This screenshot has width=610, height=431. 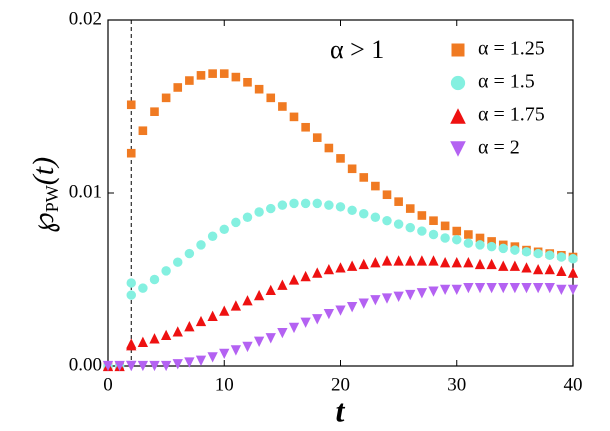 What do you see at coordinates (458, 50) in the screenshot?
I see `legend-marker` at bounding box center [458, 50].